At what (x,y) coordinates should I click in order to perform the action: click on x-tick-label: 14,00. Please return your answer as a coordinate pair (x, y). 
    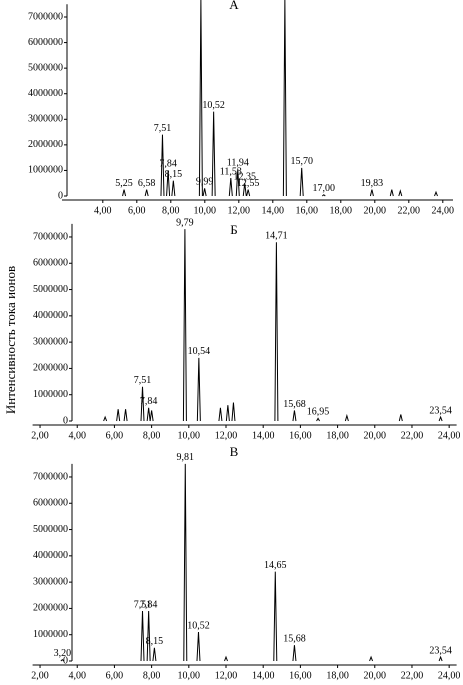
    Looking at the image, I should click on (273, 210).